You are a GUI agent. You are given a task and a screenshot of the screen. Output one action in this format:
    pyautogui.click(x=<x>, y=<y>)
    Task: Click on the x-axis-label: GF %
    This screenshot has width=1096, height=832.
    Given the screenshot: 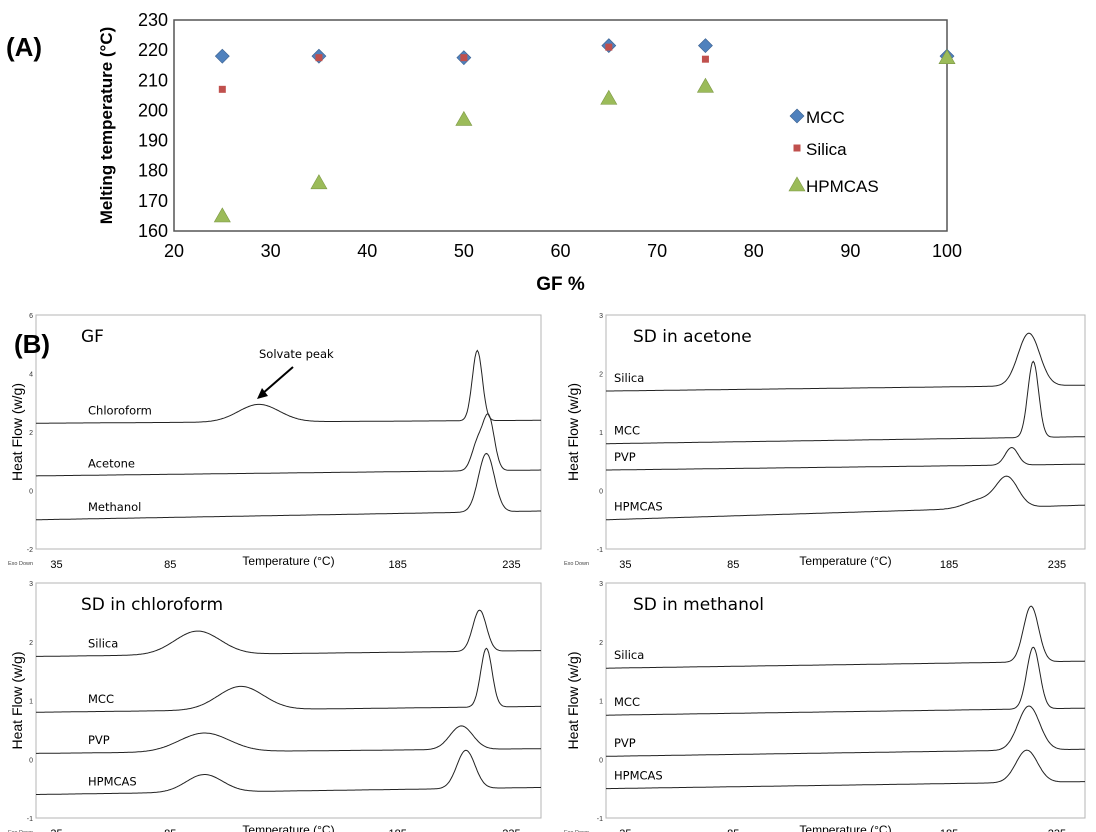 What is the action you would take?
    pyautogui.click(x=560, y=284)
    